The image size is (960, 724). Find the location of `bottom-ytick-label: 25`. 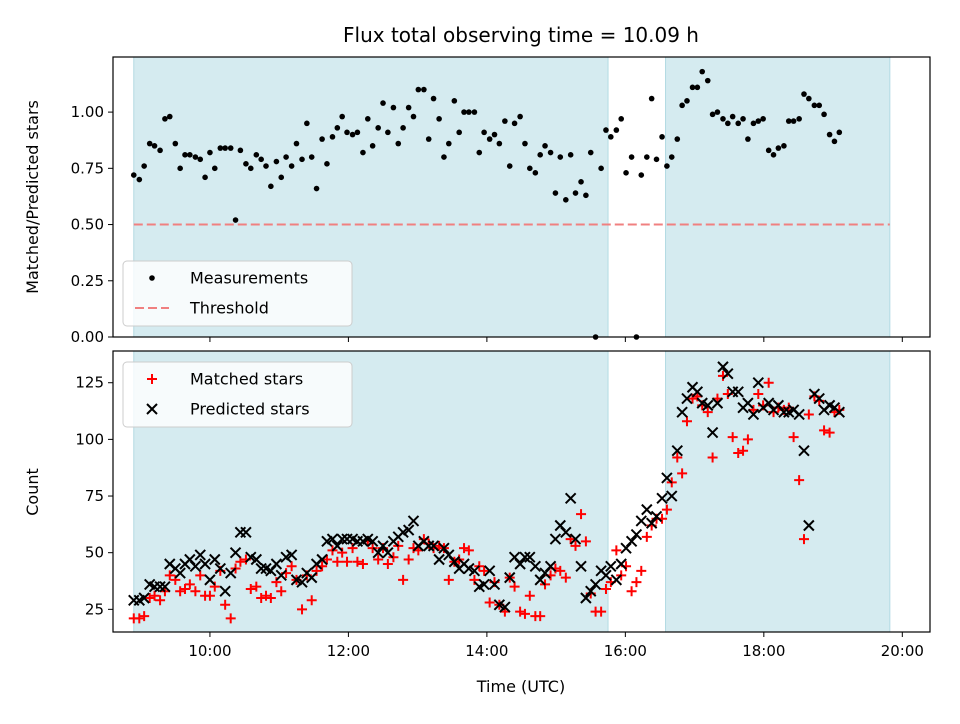

bottom-ytick-label: 25 is located at coordinates (94, 609).